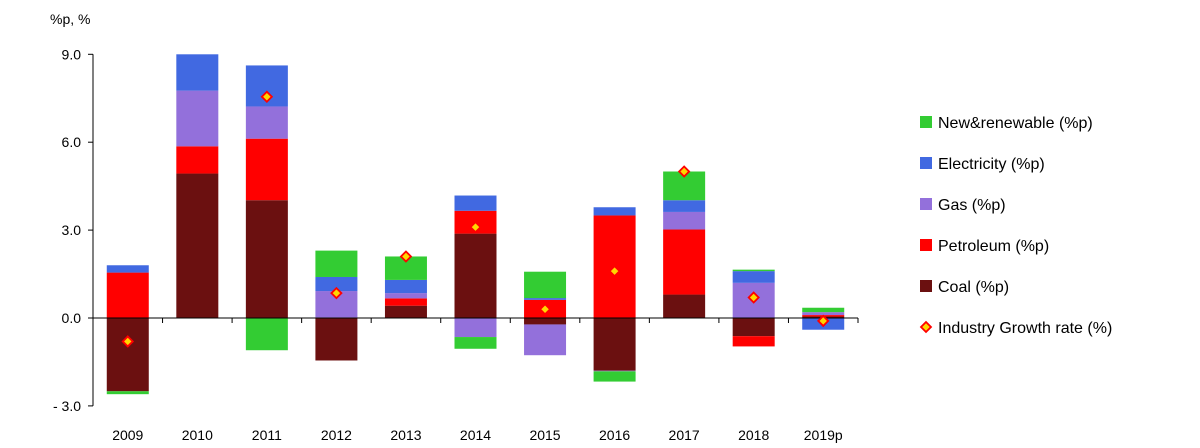 The width and height of the screenshot is (1200, 448). Describe the element at coordinates (72, 318) in the screenshot. I see `y-tick-label: 0.0` at that location.